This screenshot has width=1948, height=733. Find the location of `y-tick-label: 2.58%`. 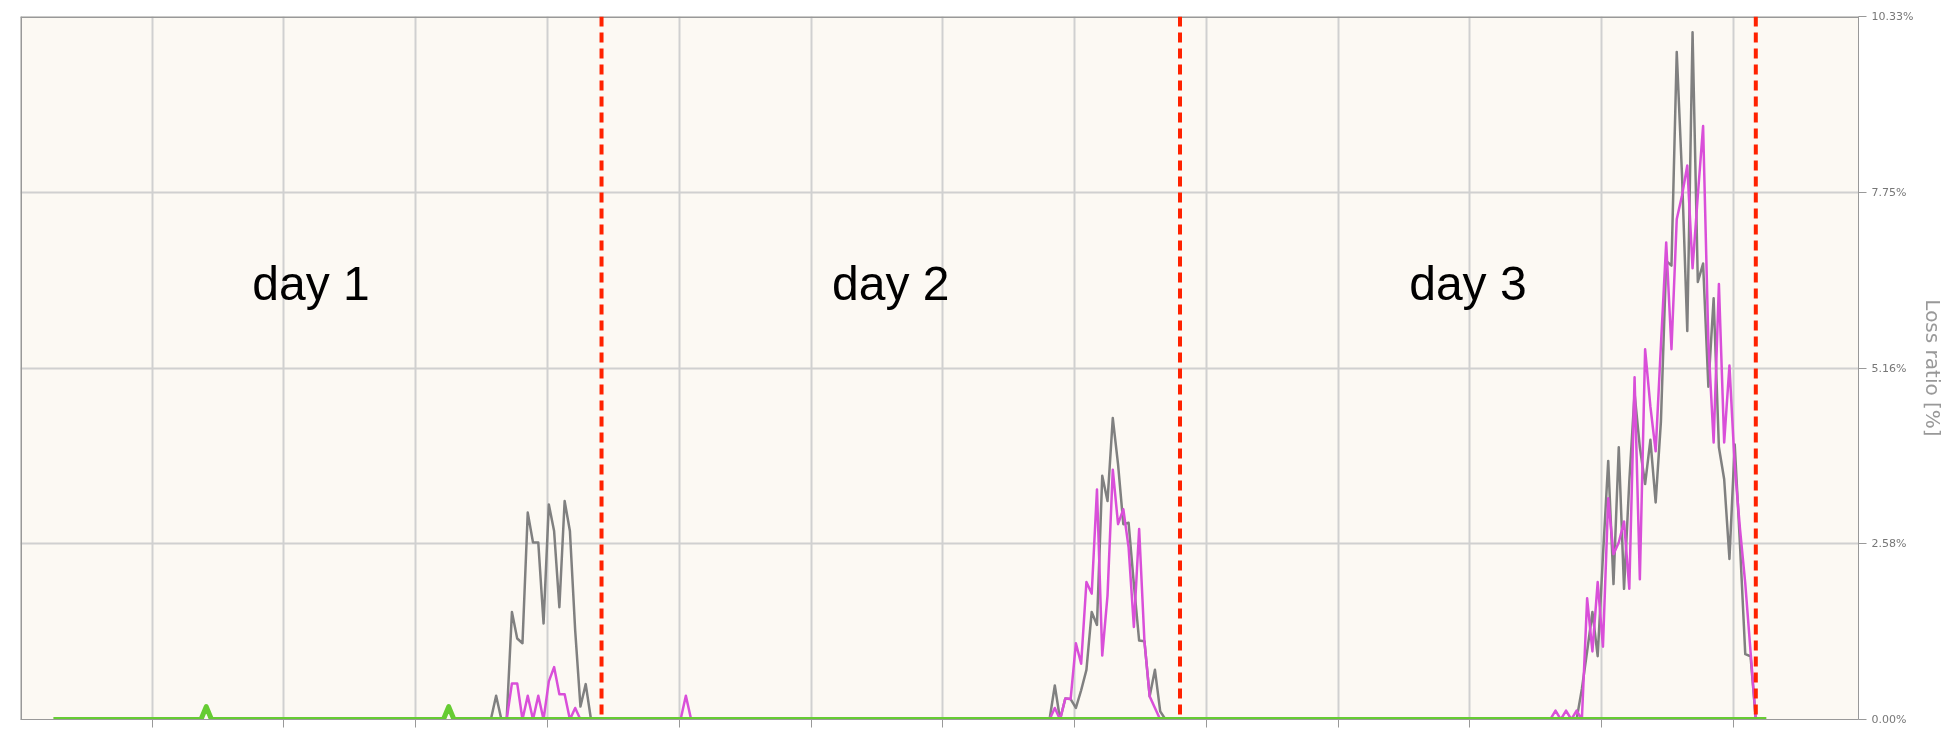

y-tick-label: 2.58% is located at coordinates (1889, 544).